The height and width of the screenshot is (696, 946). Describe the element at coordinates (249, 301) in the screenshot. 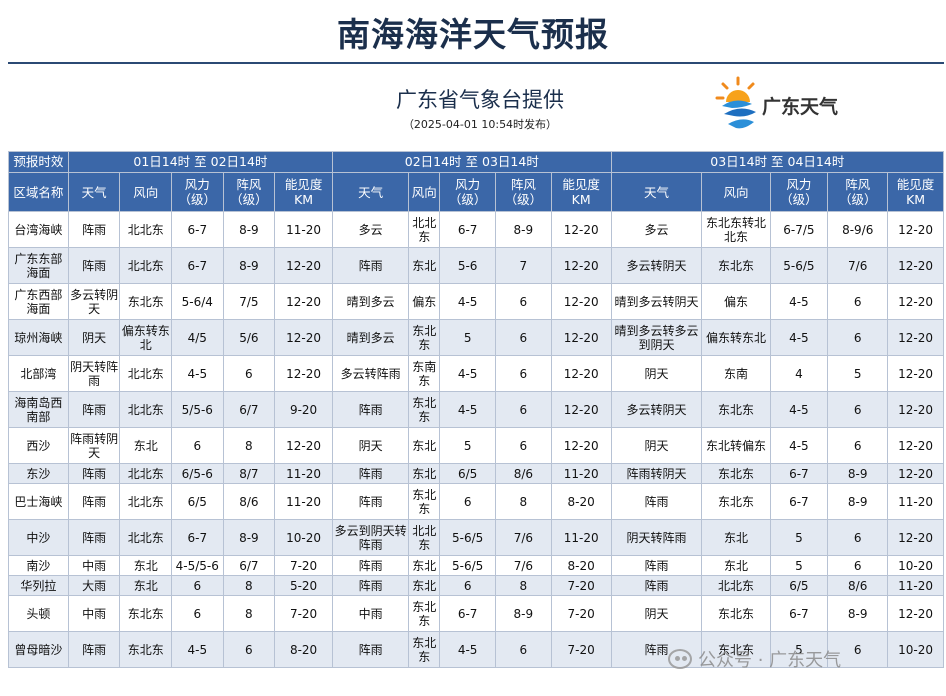

I see `gust-cell: 7/5` at that location.